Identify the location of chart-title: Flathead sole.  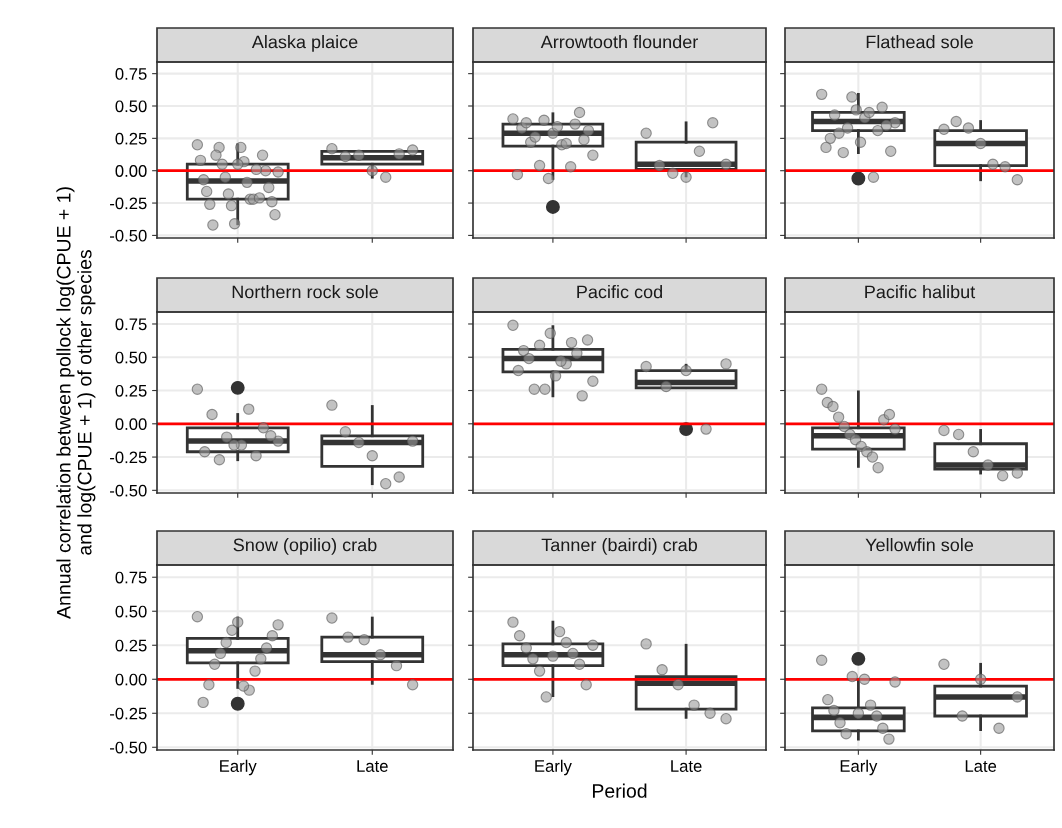
(919, 42).